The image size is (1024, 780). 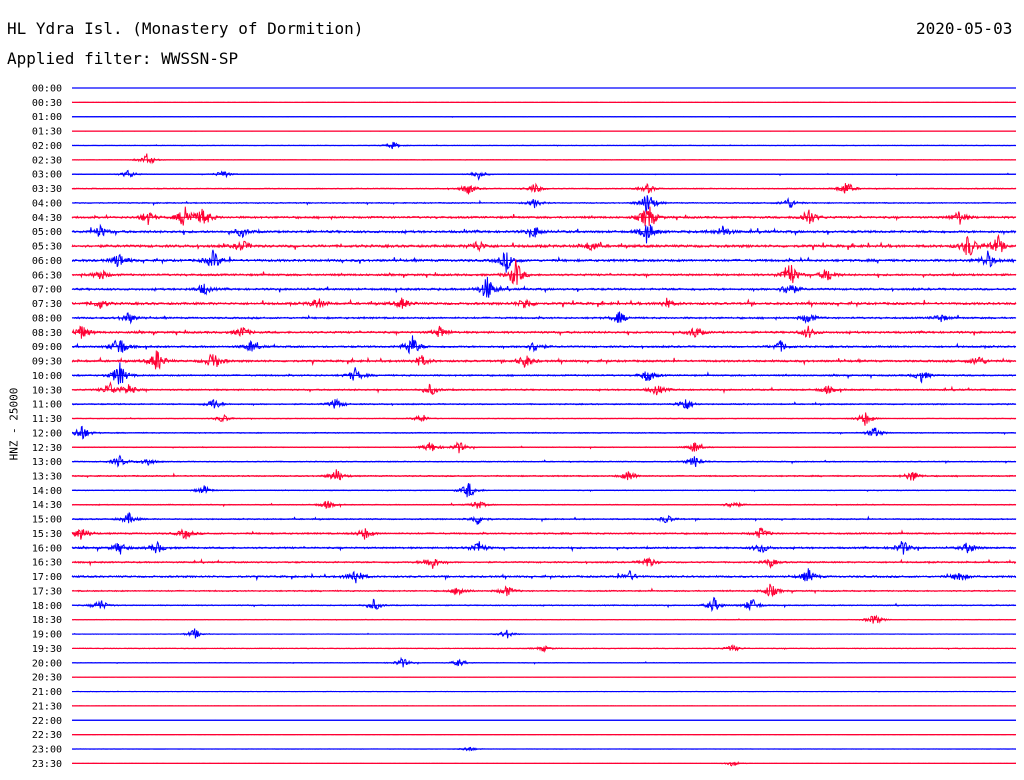 I want to click on time-tick-label: 09:30, so click(x=47, y=362).